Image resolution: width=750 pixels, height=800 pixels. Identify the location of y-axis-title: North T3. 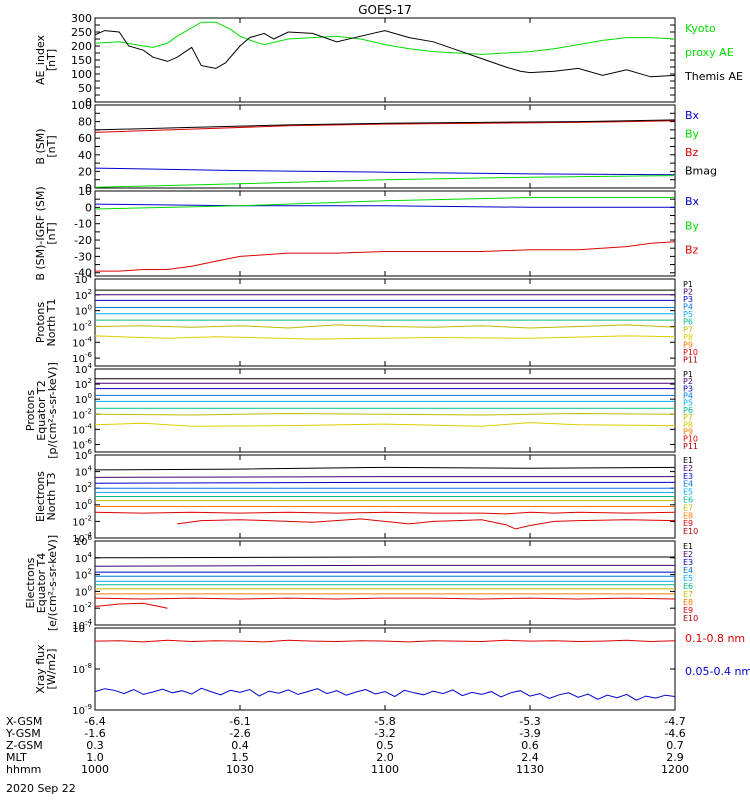
(51, 497).